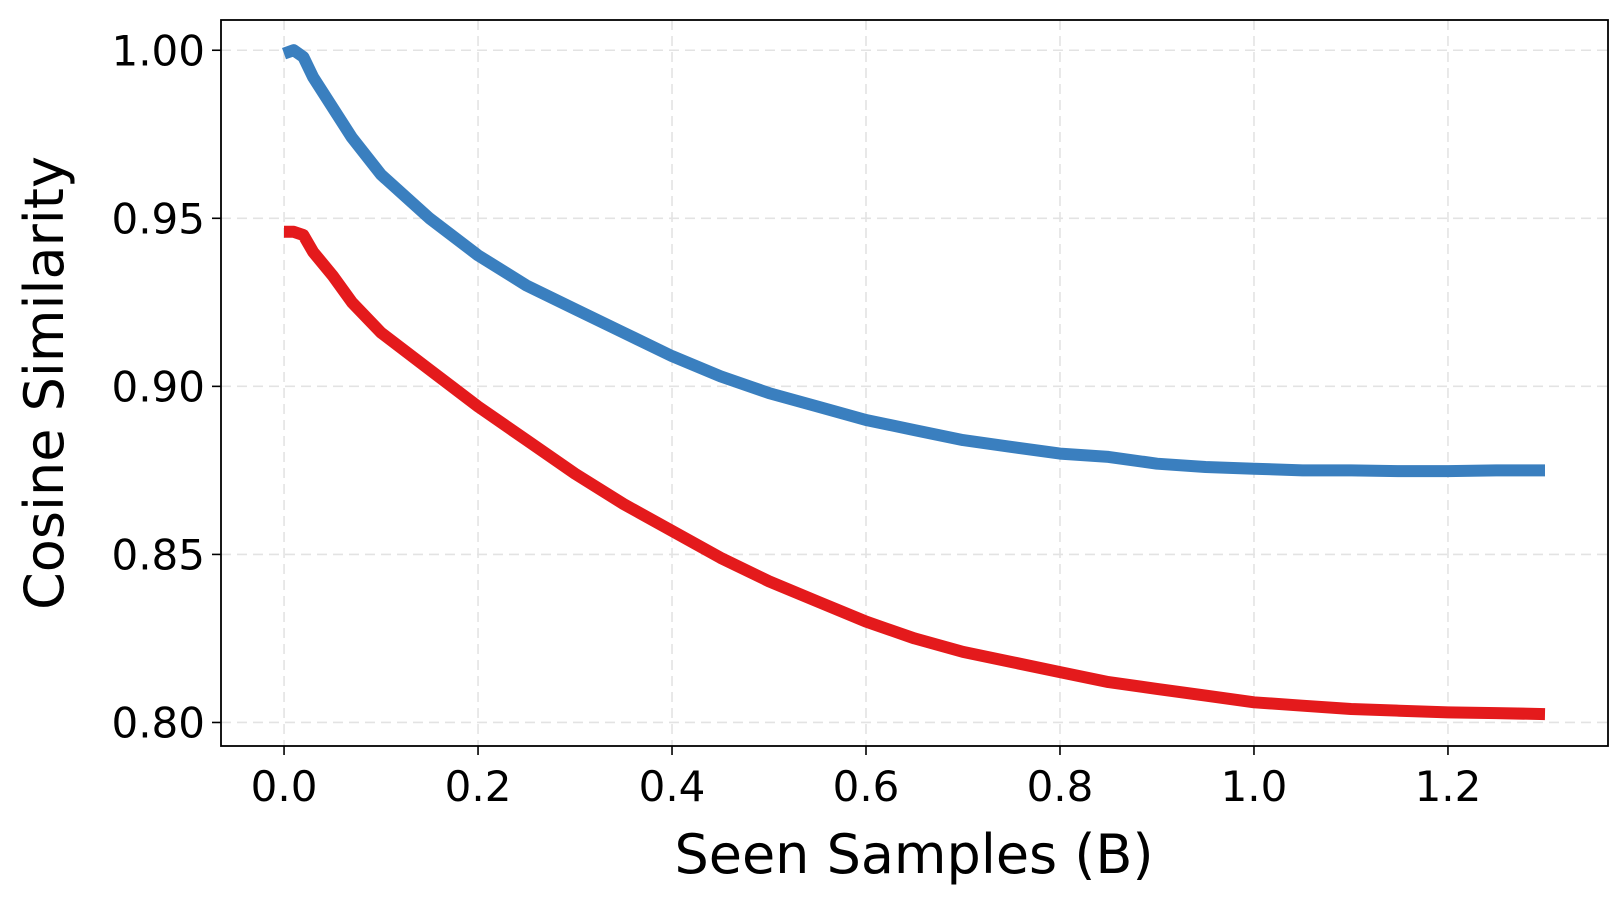 This screenshot has width=1620, height=900. I want to click on x-tick-label: 0.8, so click(1060, 786).